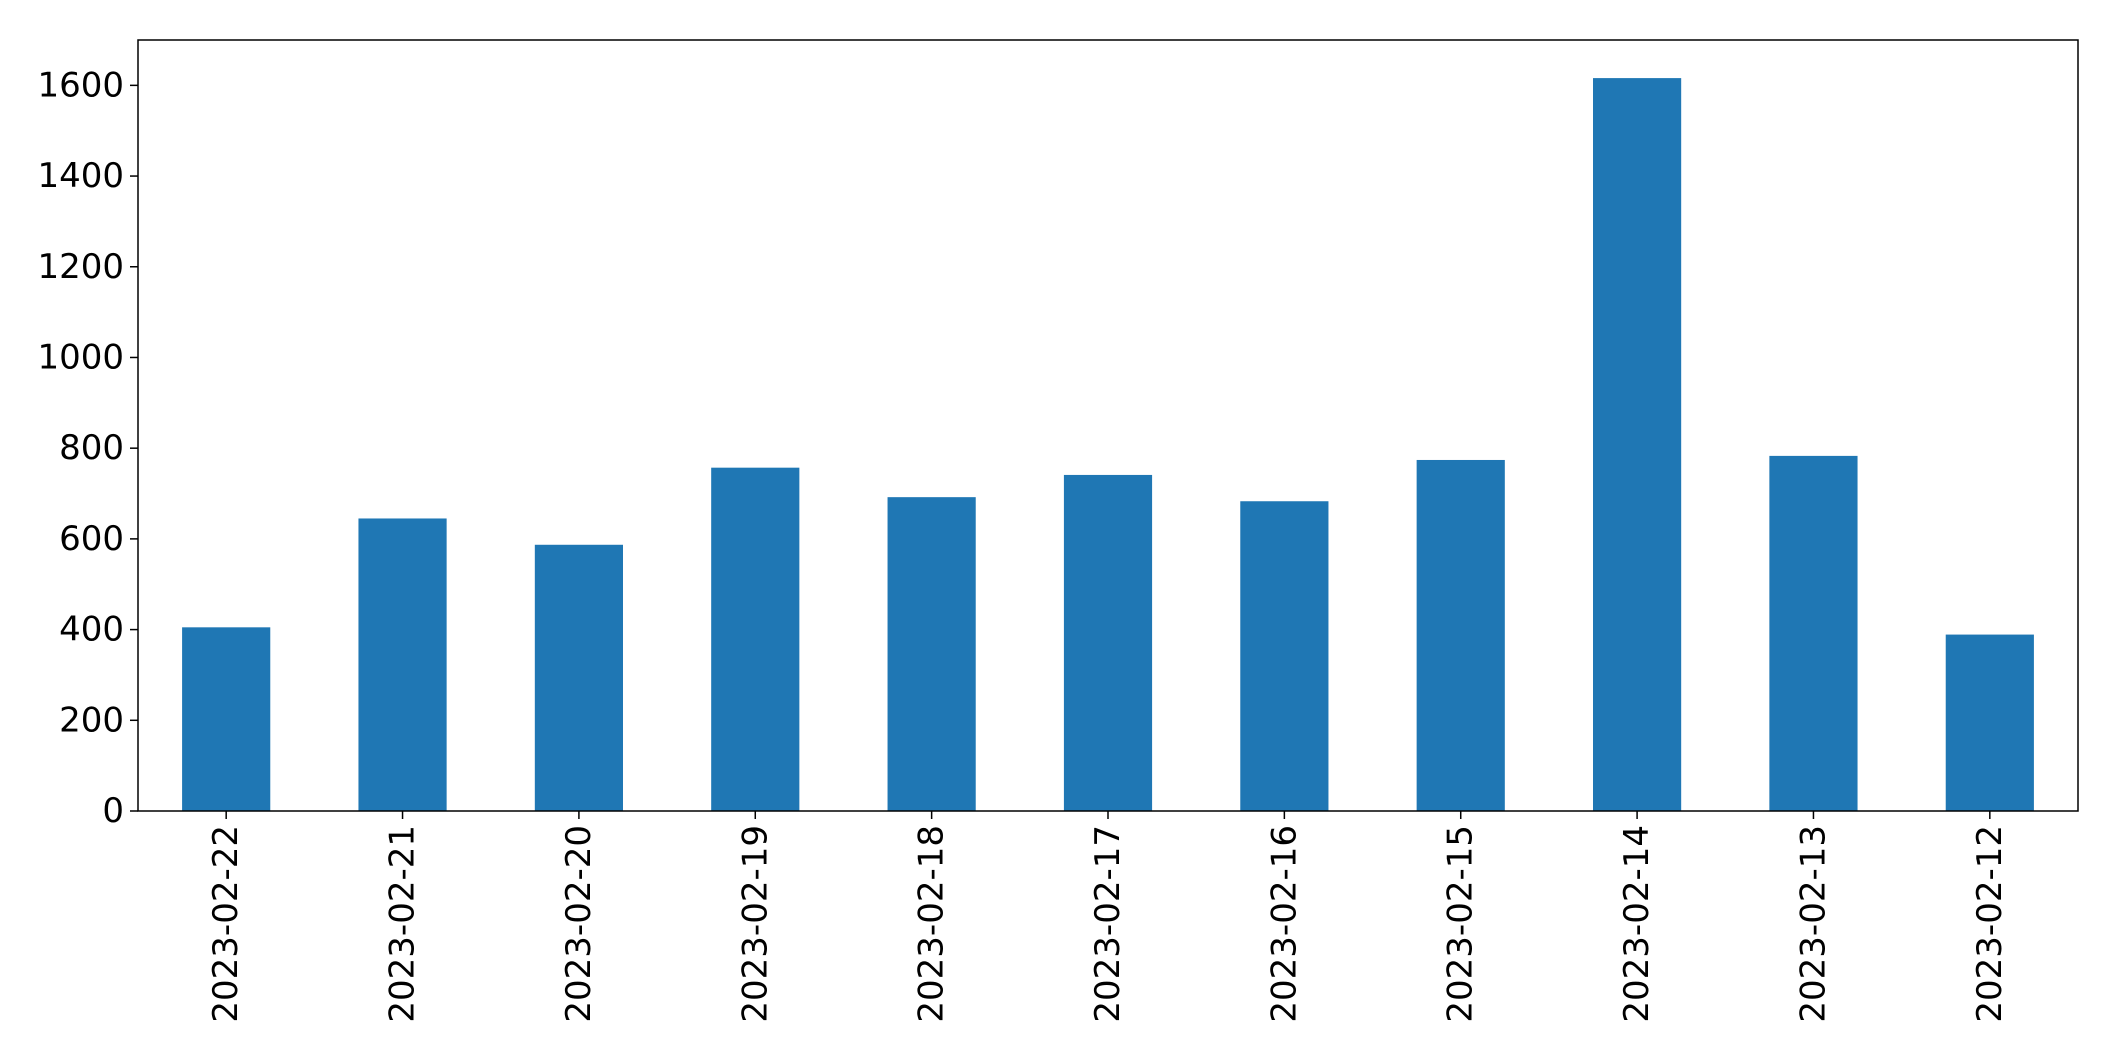 The height and width of the screenshot is (1061, 2115). Describe the element at coordinates (91, 448) in the screenshot. I see `y-tick-label: 800` at that location.